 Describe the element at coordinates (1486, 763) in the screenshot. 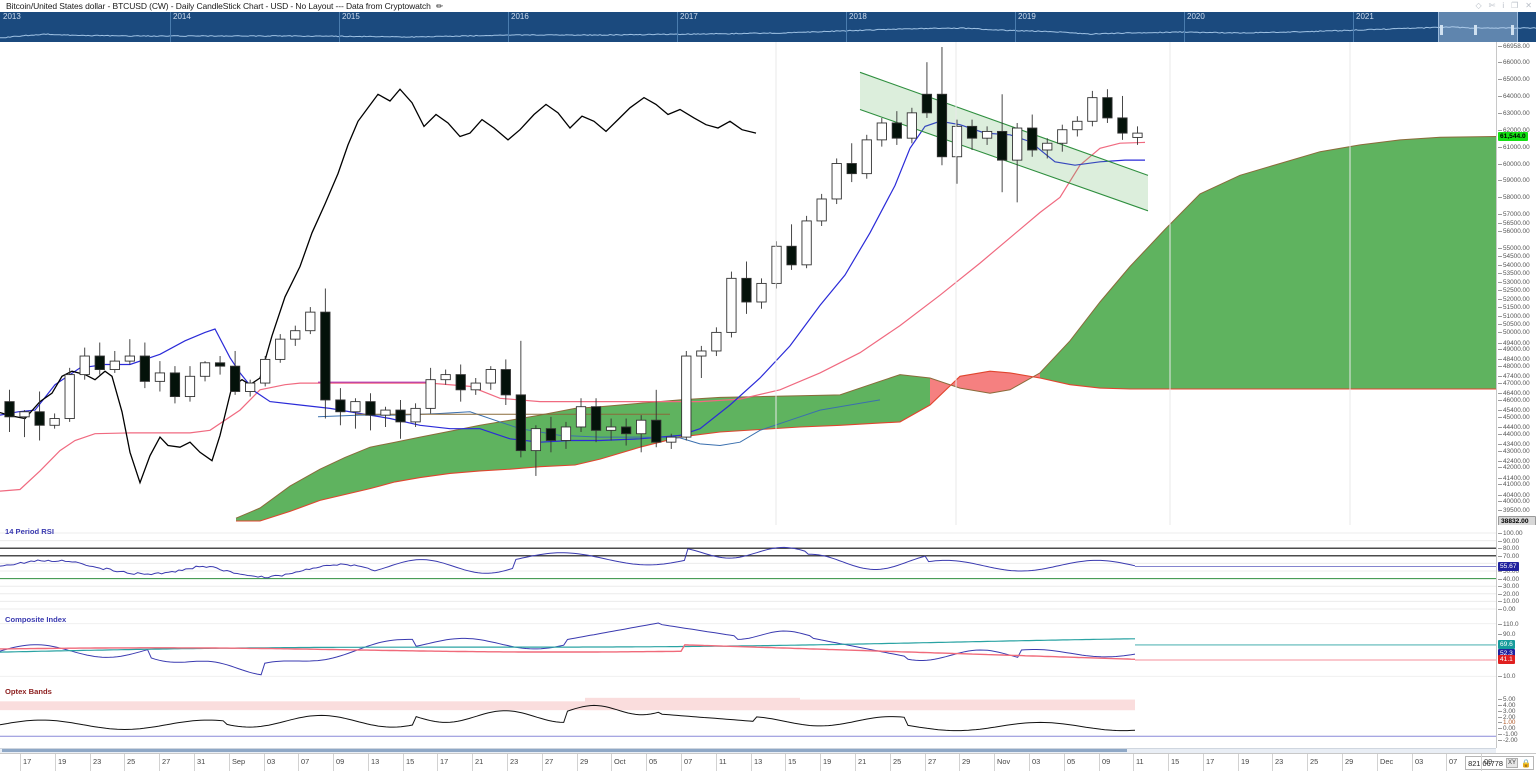

I see `coordinate-value: 821.06778` at that location.